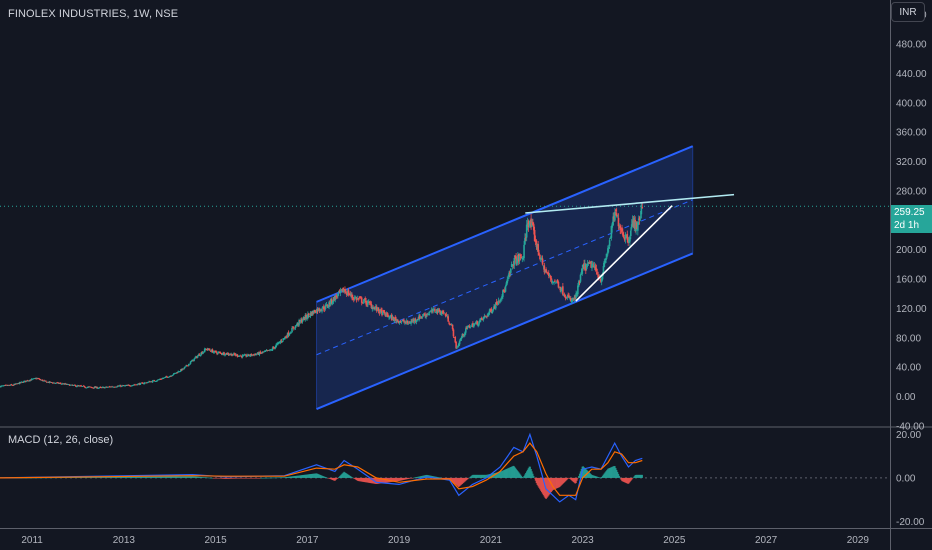 This screenshot has height=550, width=932. Describe the element at coordinates (32, 540) in the screenshot. I see `time-tick-label: 2011` at that location.